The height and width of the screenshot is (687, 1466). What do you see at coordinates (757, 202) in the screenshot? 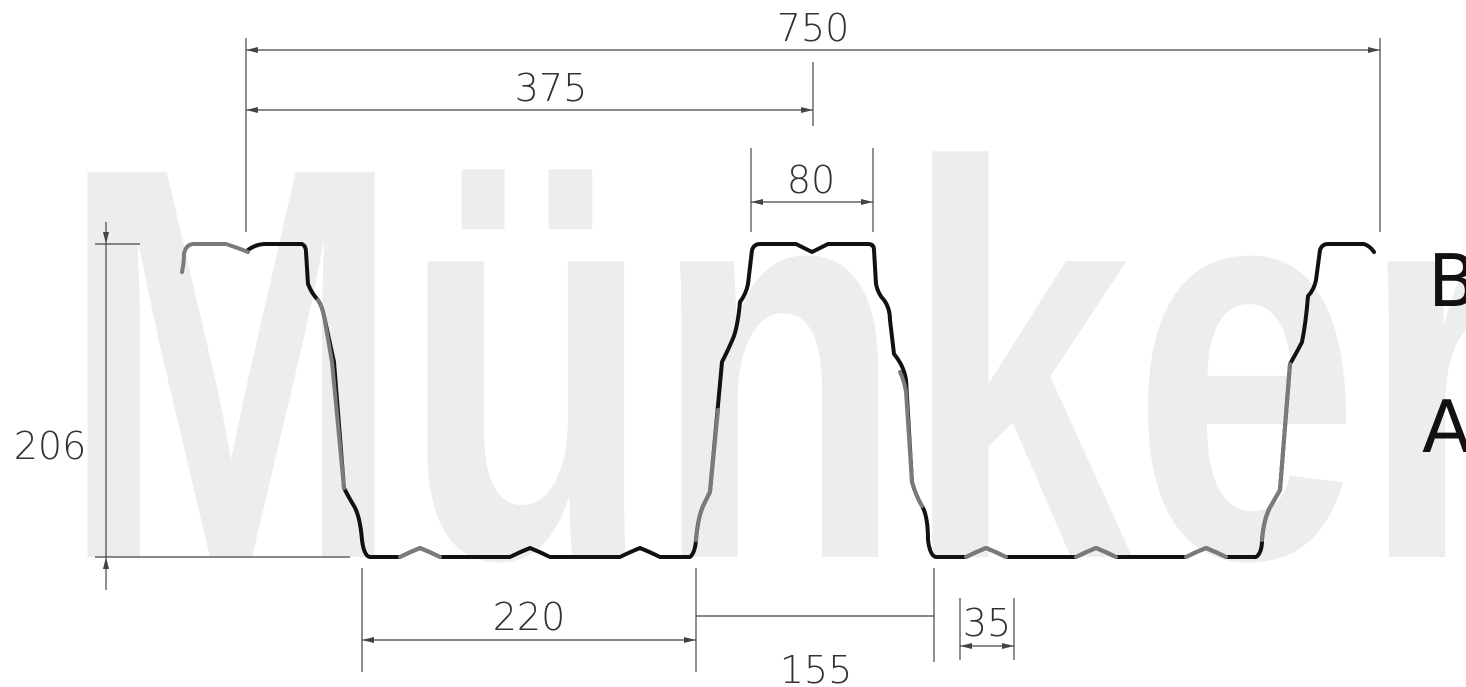
I see `arrow-80-left` at bounding box center [757, 202].